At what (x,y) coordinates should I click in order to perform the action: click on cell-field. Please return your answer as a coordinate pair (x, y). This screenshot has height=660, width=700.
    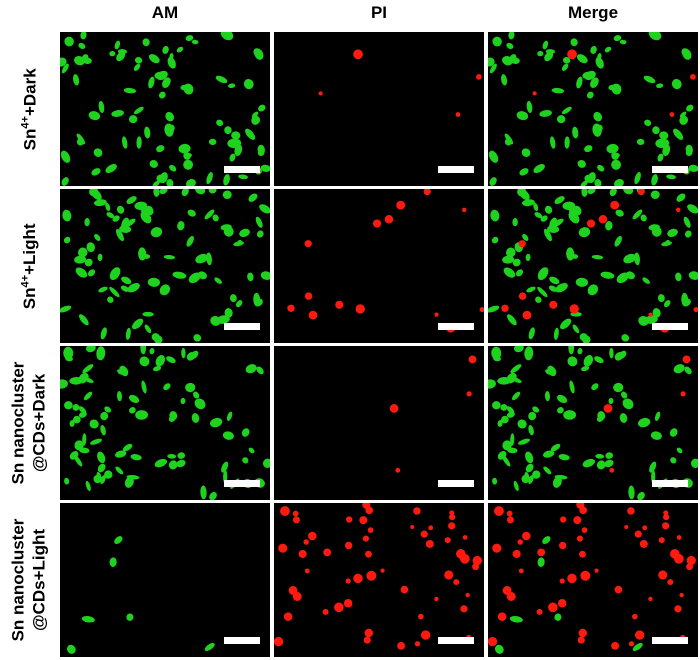
    Looking at the image, I should click on (433, 414).